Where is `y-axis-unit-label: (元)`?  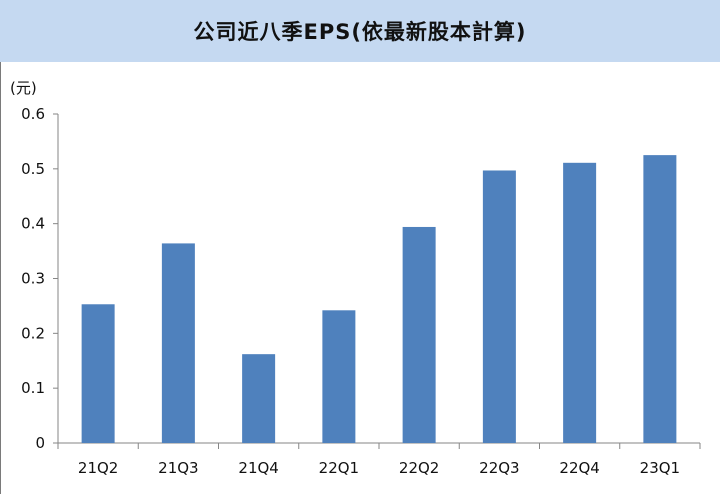
y-axis-unit-label: (元) is located at coordinates (23, 88).